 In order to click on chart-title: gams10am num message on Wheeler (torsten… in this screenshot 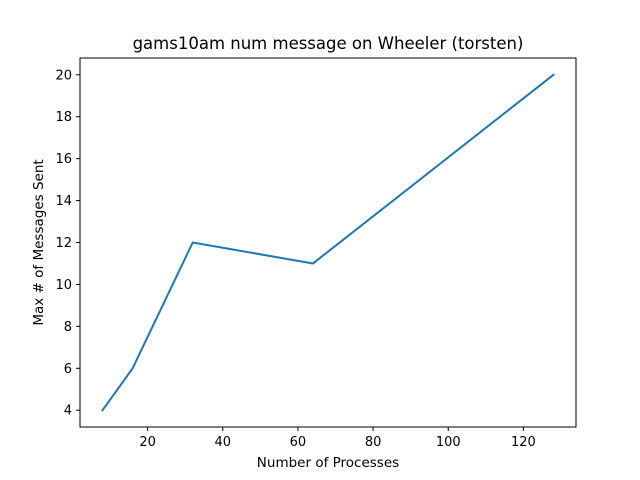, I will do `click(328, 43)`.